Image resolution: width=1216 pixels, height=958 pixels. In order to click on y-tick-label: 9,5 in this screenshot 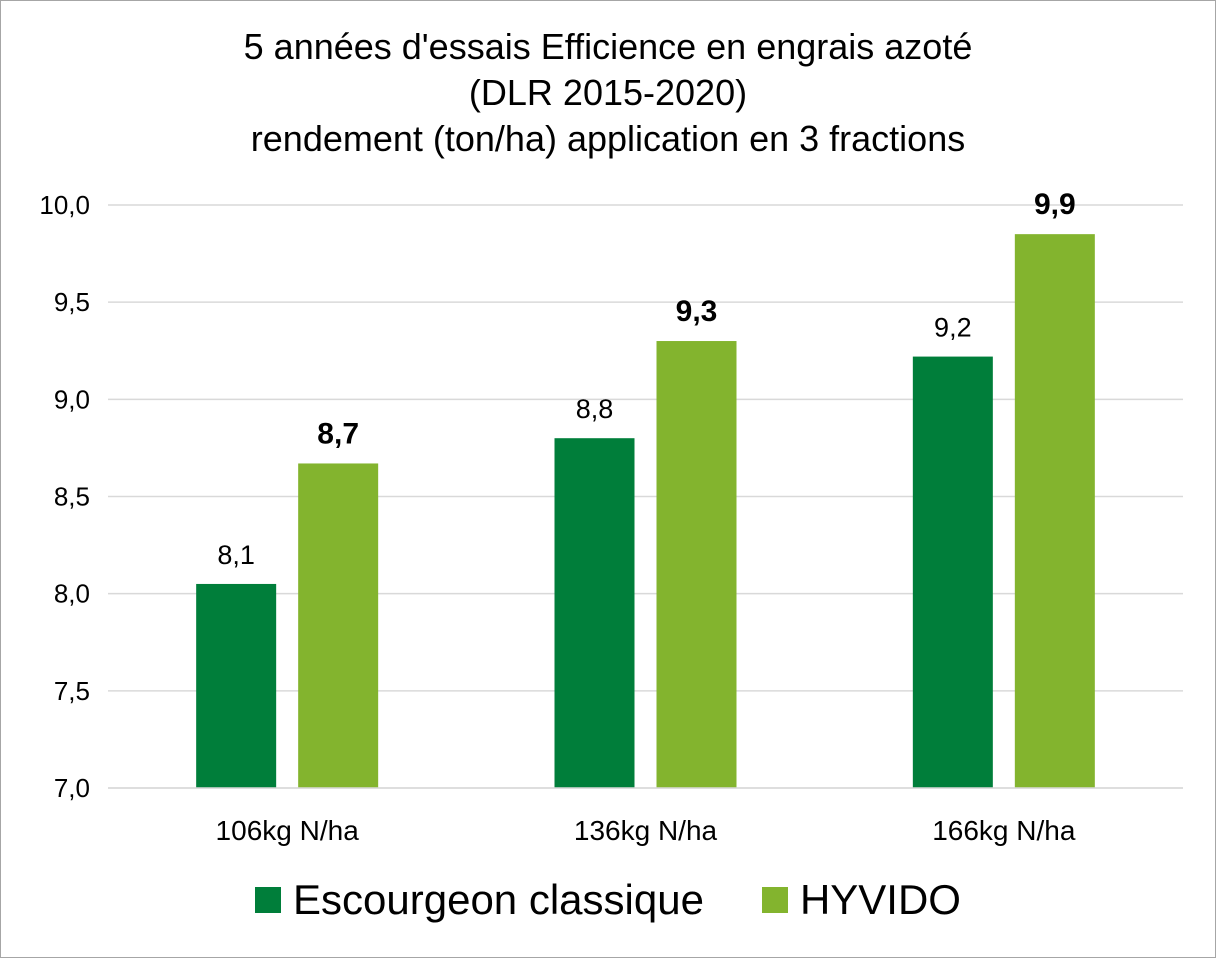, I will do `click(72, 302)`.